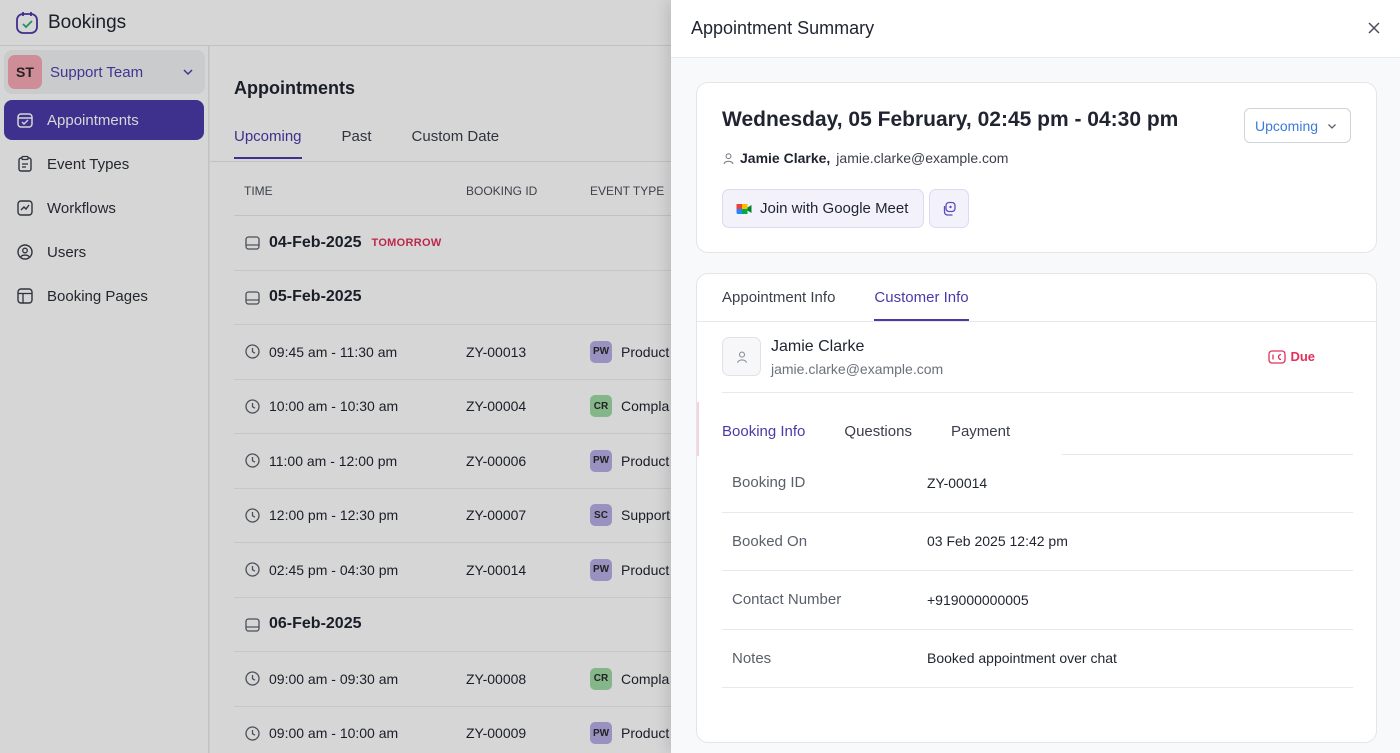 The width and height of the screenshot is (1400, 753). What do you see at coordinates (334, 678) in the screenshot?
I see `time-label: 09:00 am - 09:30 am` at bounding box center [334, 678].